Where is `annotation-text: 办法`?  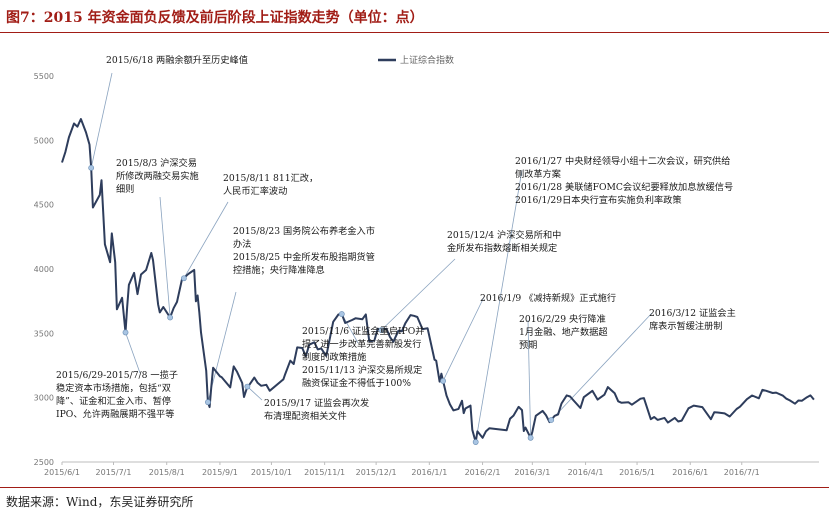 annotation-text: 办法 is located at coordinates (242, 244).